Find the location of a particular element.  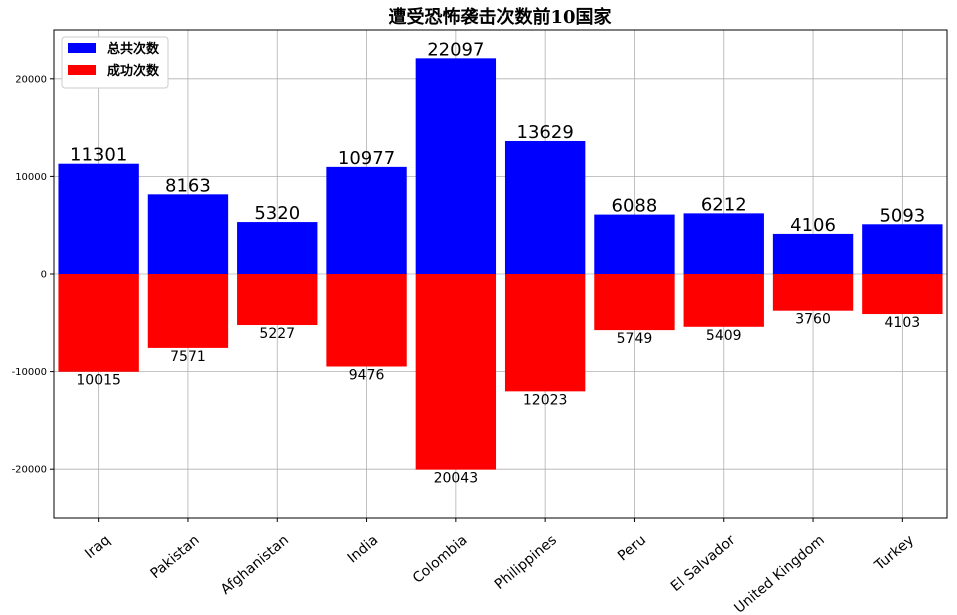

data-label-total: 5320 is located at coordinates (277, 213).